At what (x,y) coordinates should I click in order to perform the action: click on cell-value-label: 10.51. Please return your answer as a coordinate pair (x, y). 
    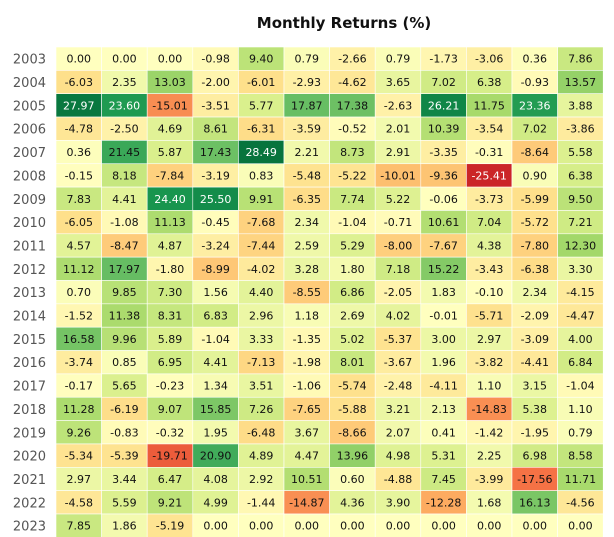
    Looking at the image, I should click on (307, 479).